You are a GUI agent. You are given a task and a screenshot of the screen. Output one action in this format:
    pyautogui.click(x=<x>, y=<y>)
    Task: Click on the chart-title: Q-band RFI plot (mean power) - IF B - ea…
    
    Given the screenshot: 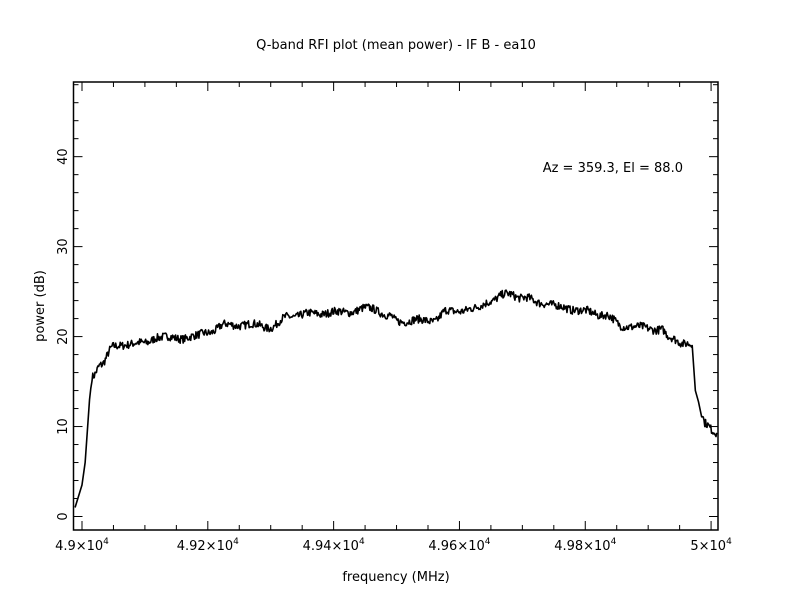 What is the action you would take?
    pyautogui.click(x=396, y=45)
    